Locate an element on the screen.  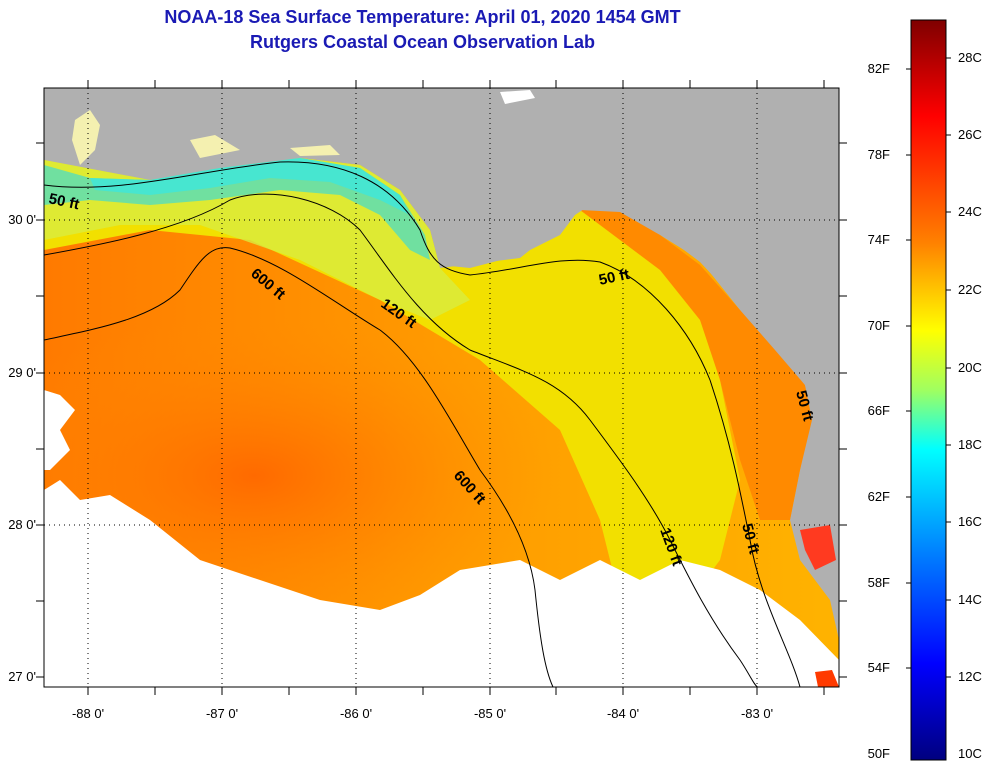
map-subtitle: Rutgers Coastal Ocean Observation Lab is located at coordinates (422, 42).